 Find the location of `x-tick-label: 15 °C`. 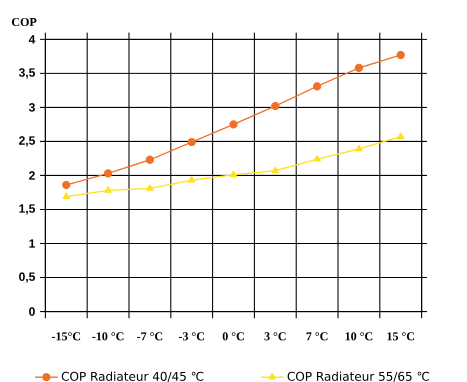

x-tick-label: 15 °C is located at coordinates (400, 336).